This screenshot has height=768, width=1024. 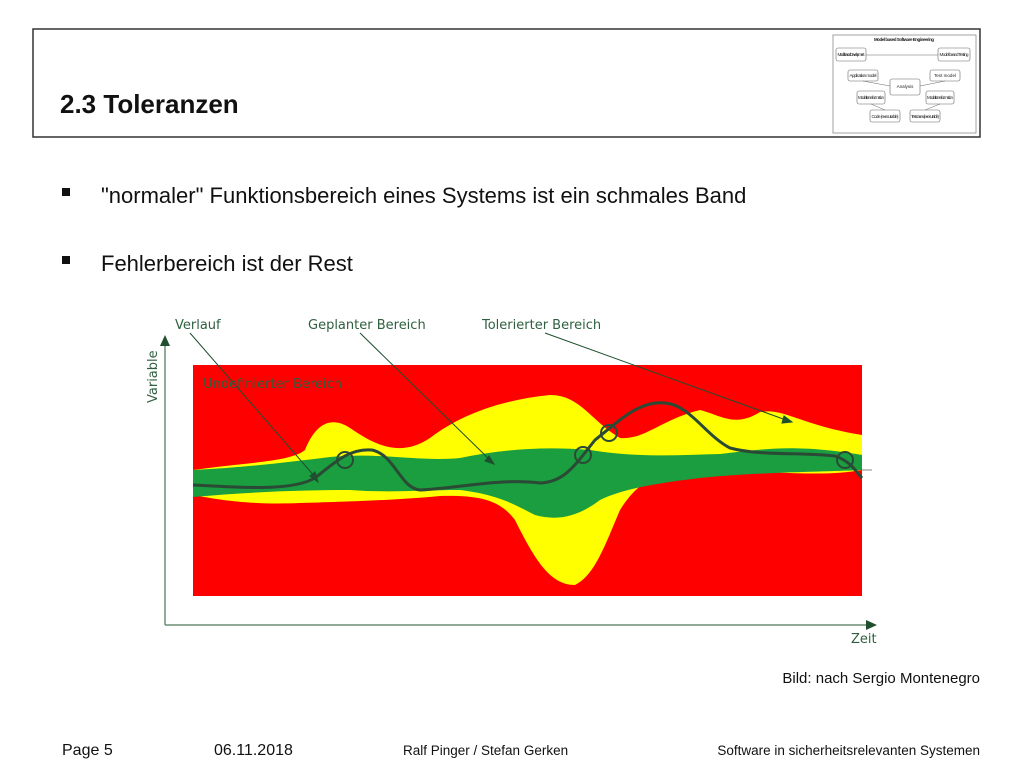 I want to click on bullet-text: Fehlerbereich ist der Rest, so click(x=227, y=263).